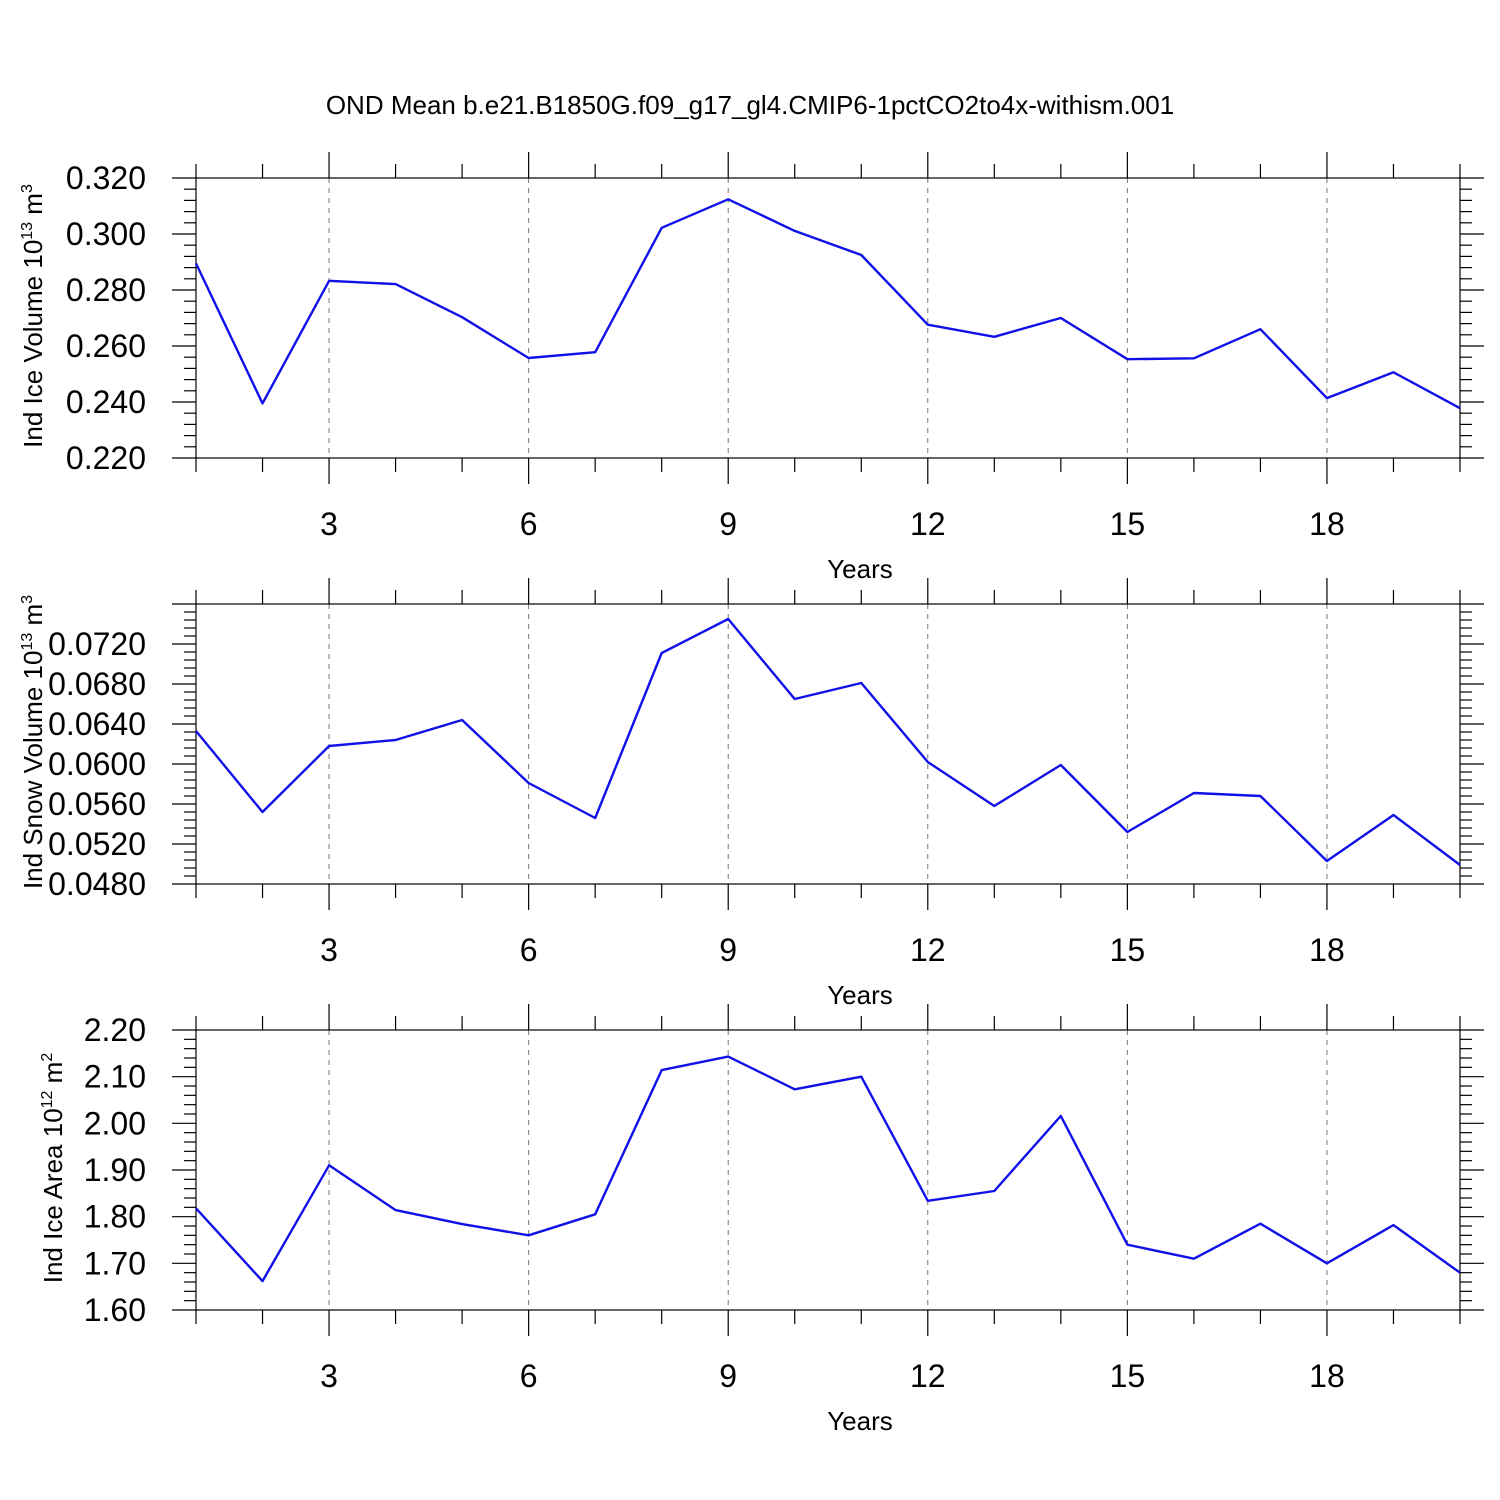 The height and width of the screenshot is (1500, 1500). I want to click on y-axis-label-text: Ind Ice Area 10, so click(53, 1195).